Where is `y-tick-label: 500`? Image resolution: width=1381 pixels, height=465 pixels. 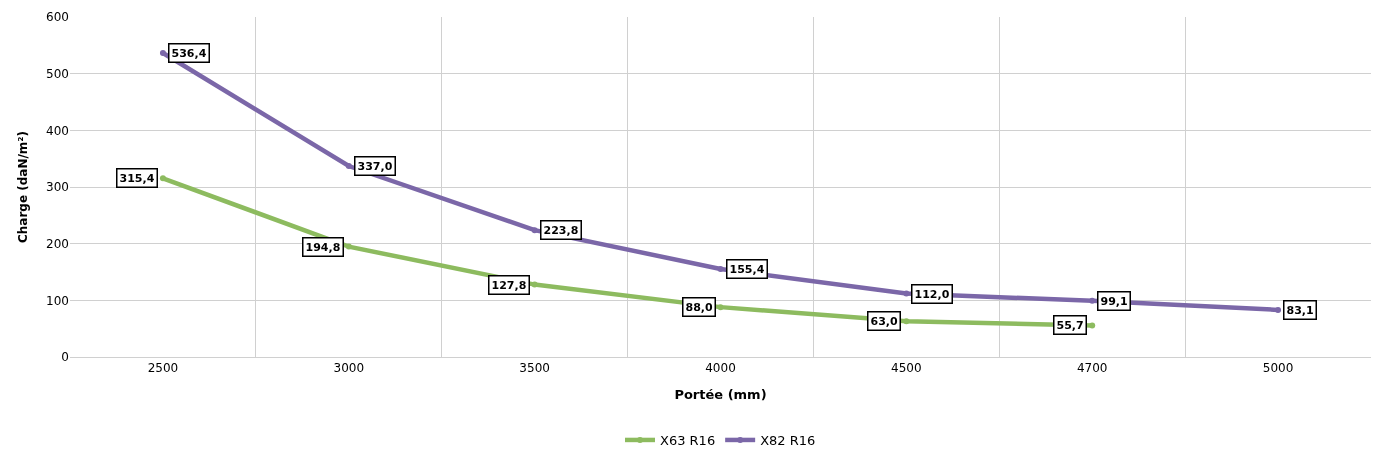 y-tick-label: 500 is located at coordinates (57, 73).